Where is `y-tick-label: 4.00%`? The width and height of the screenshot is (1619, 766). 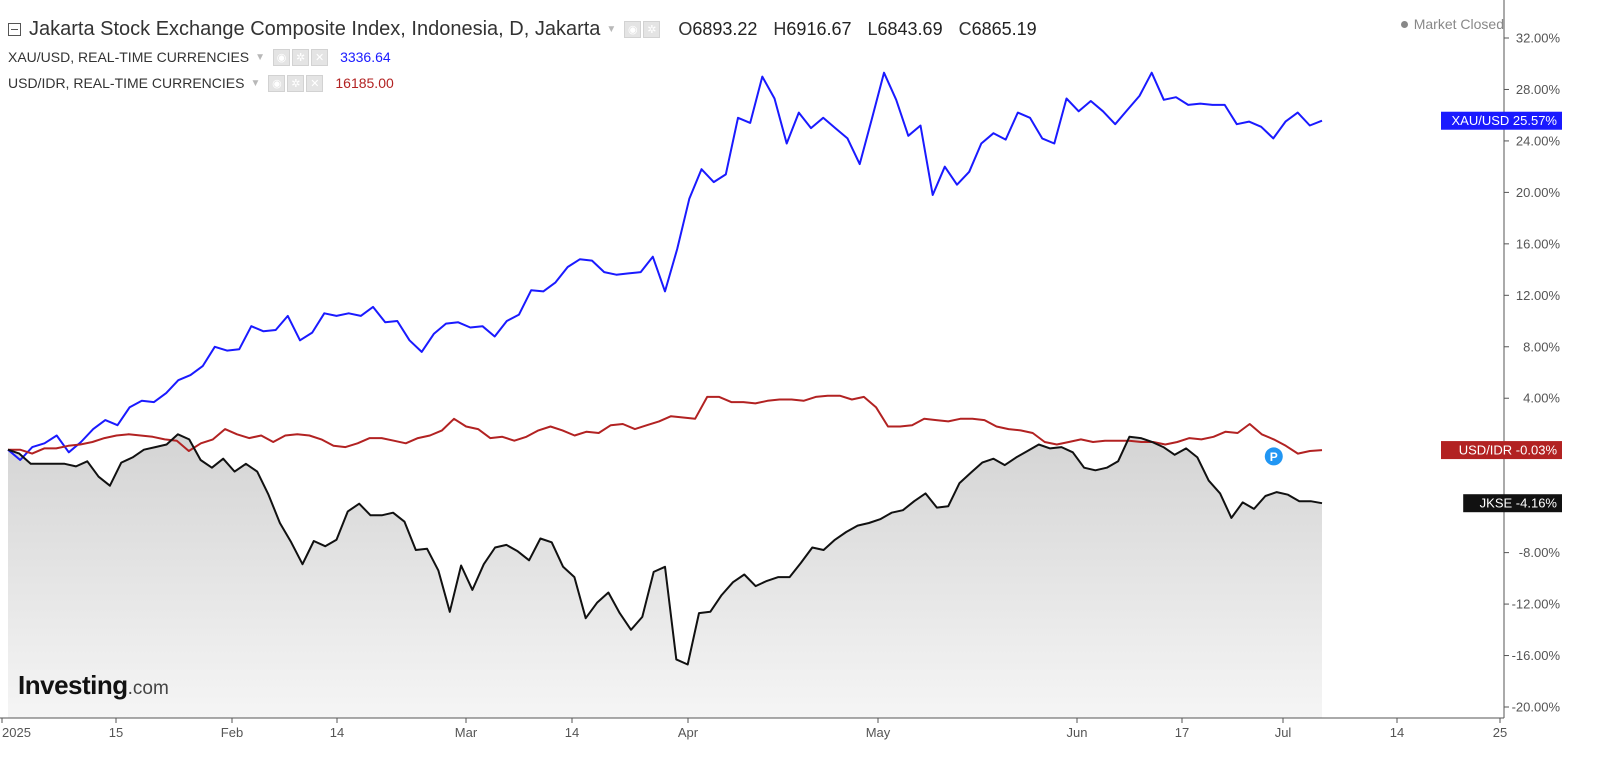
y-tick-label: 4.00% is located at coordinates (1541, 398).